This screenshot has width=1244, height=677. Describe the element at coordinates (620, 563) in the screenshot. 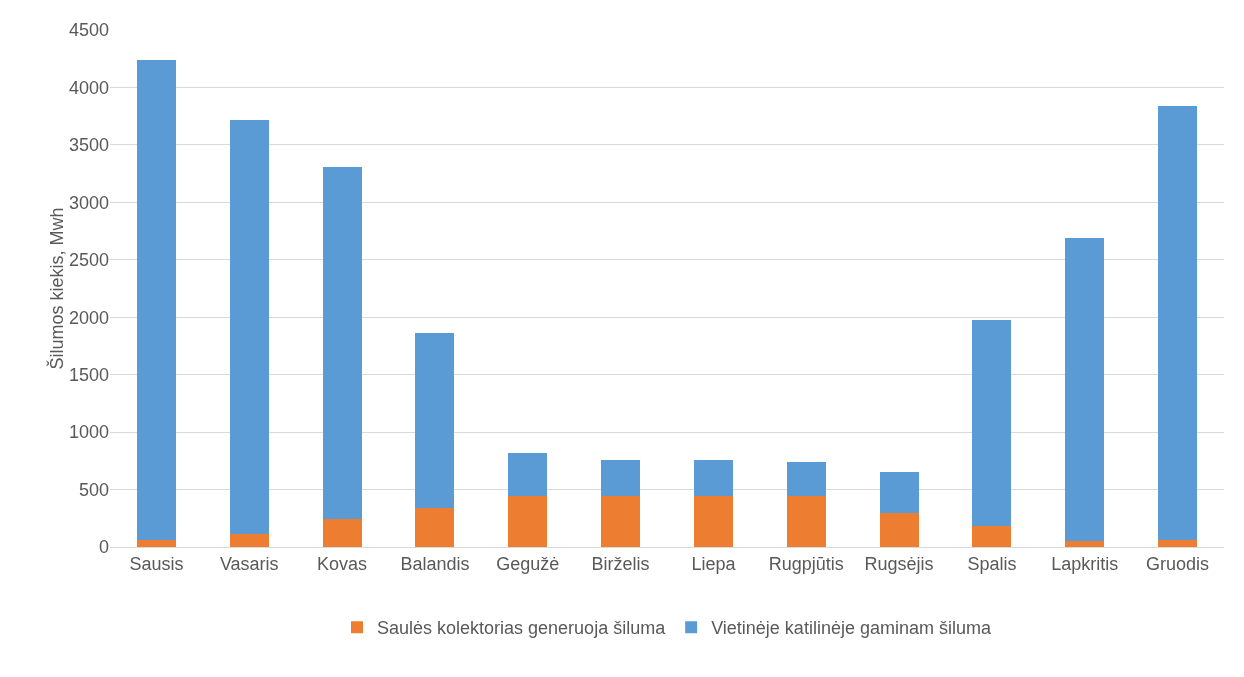

I see `x-tick-label: Birželis` at that location.